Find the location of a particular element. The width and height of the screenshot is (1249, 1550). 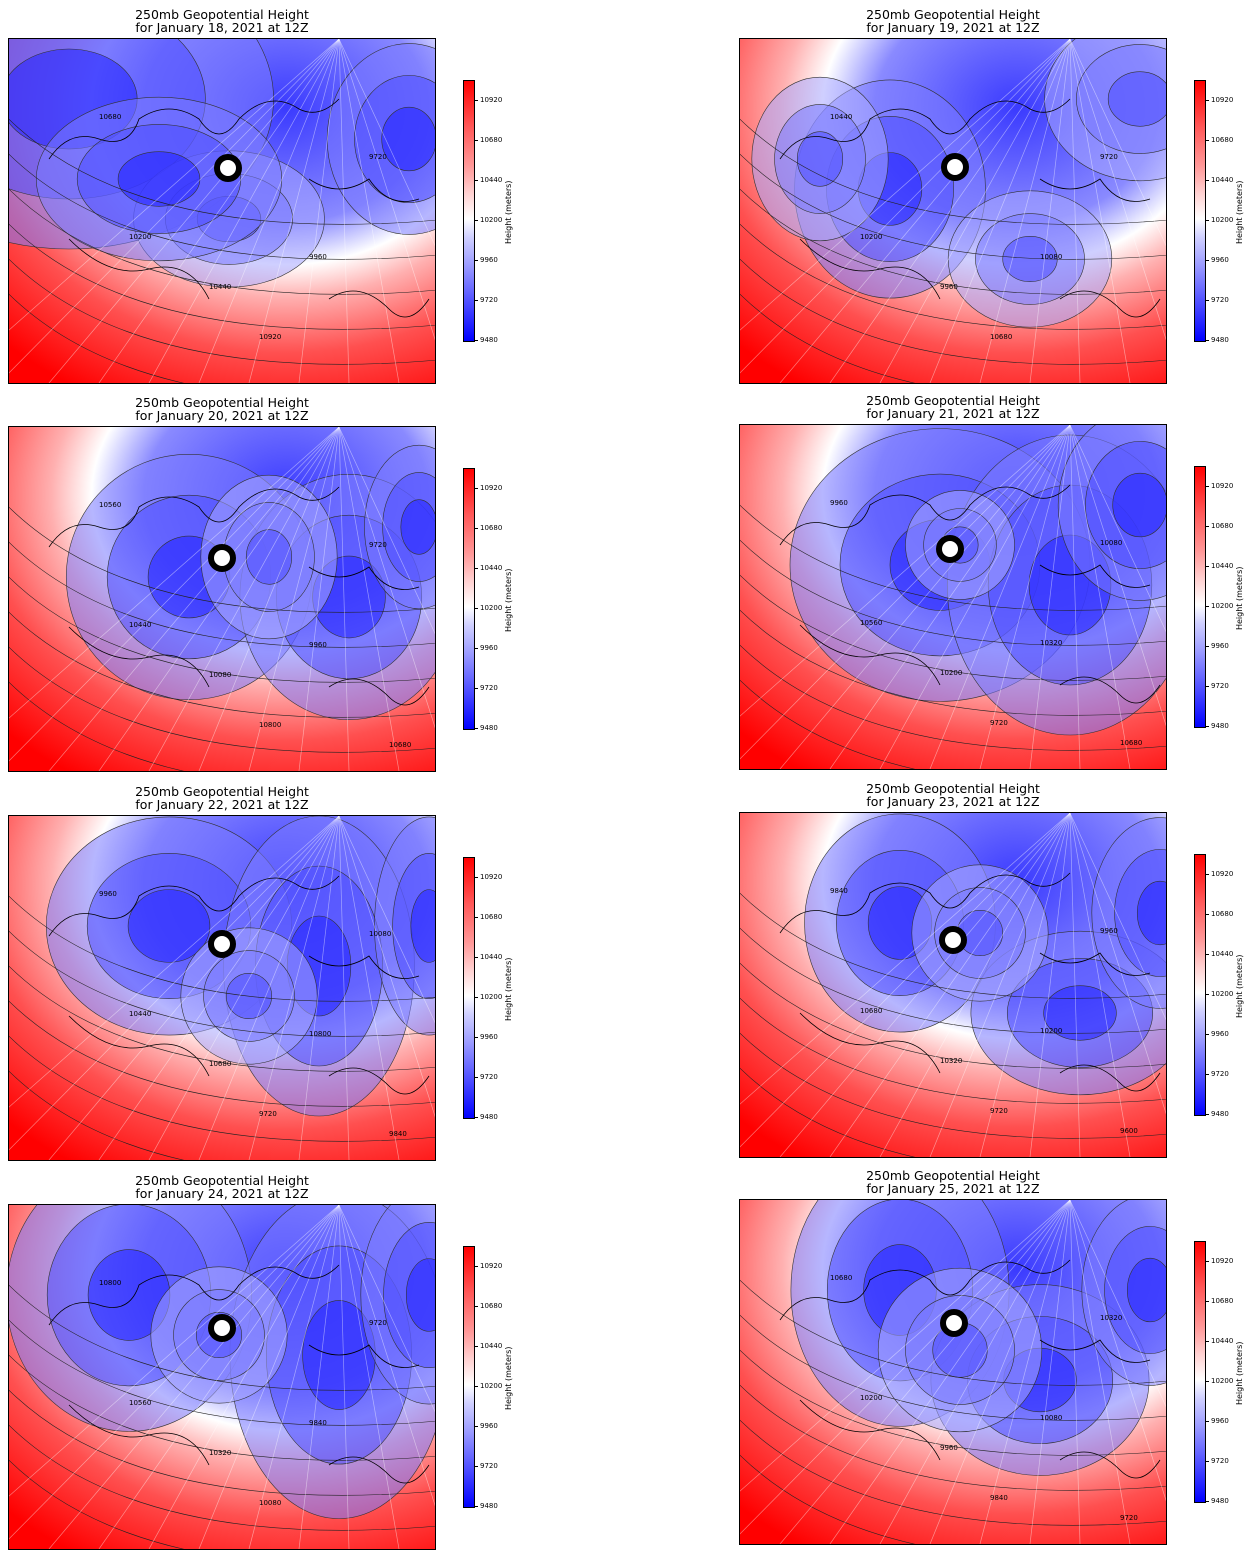

contour-label: 10680 is located at coordinates (841, 1278).